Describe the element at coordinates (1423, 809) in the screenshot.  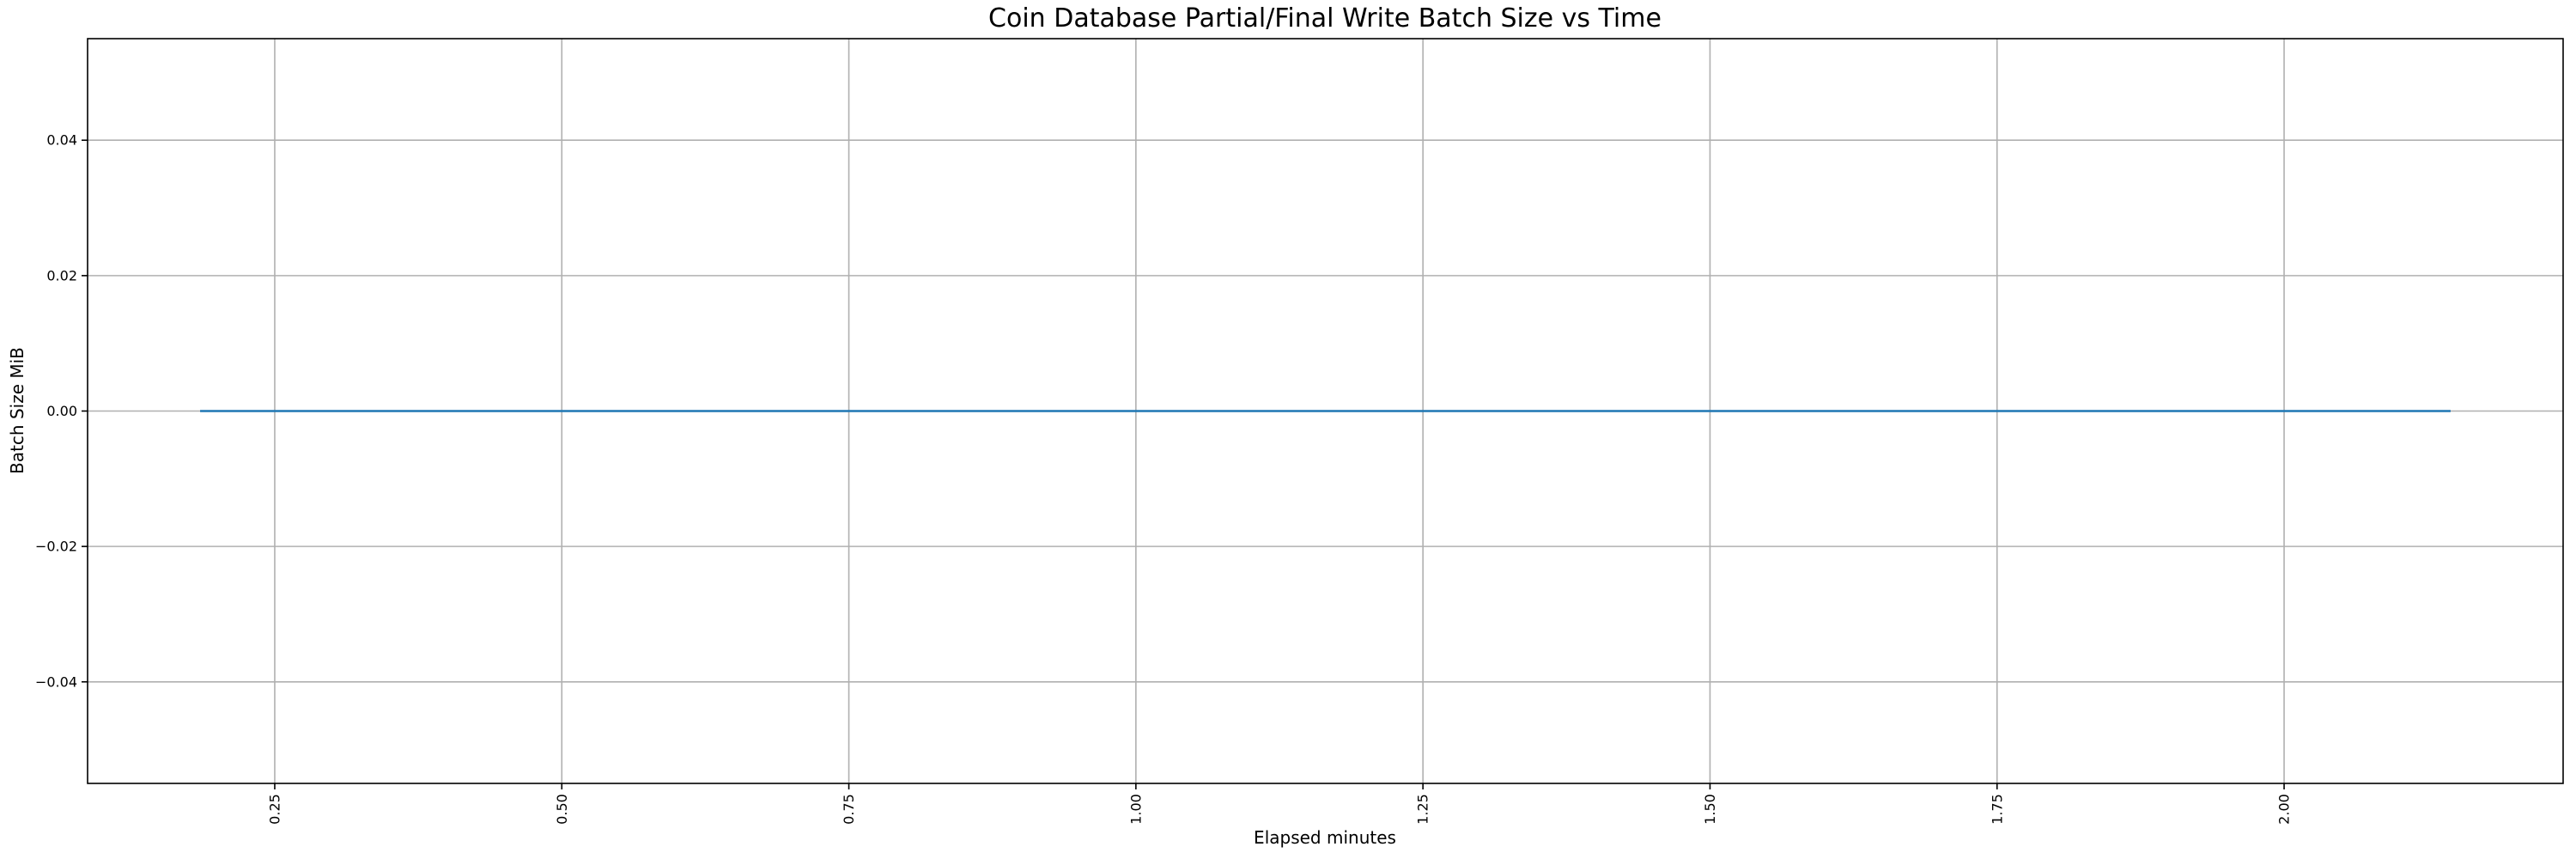
I see `x-tick-label: 1.25` at that location.